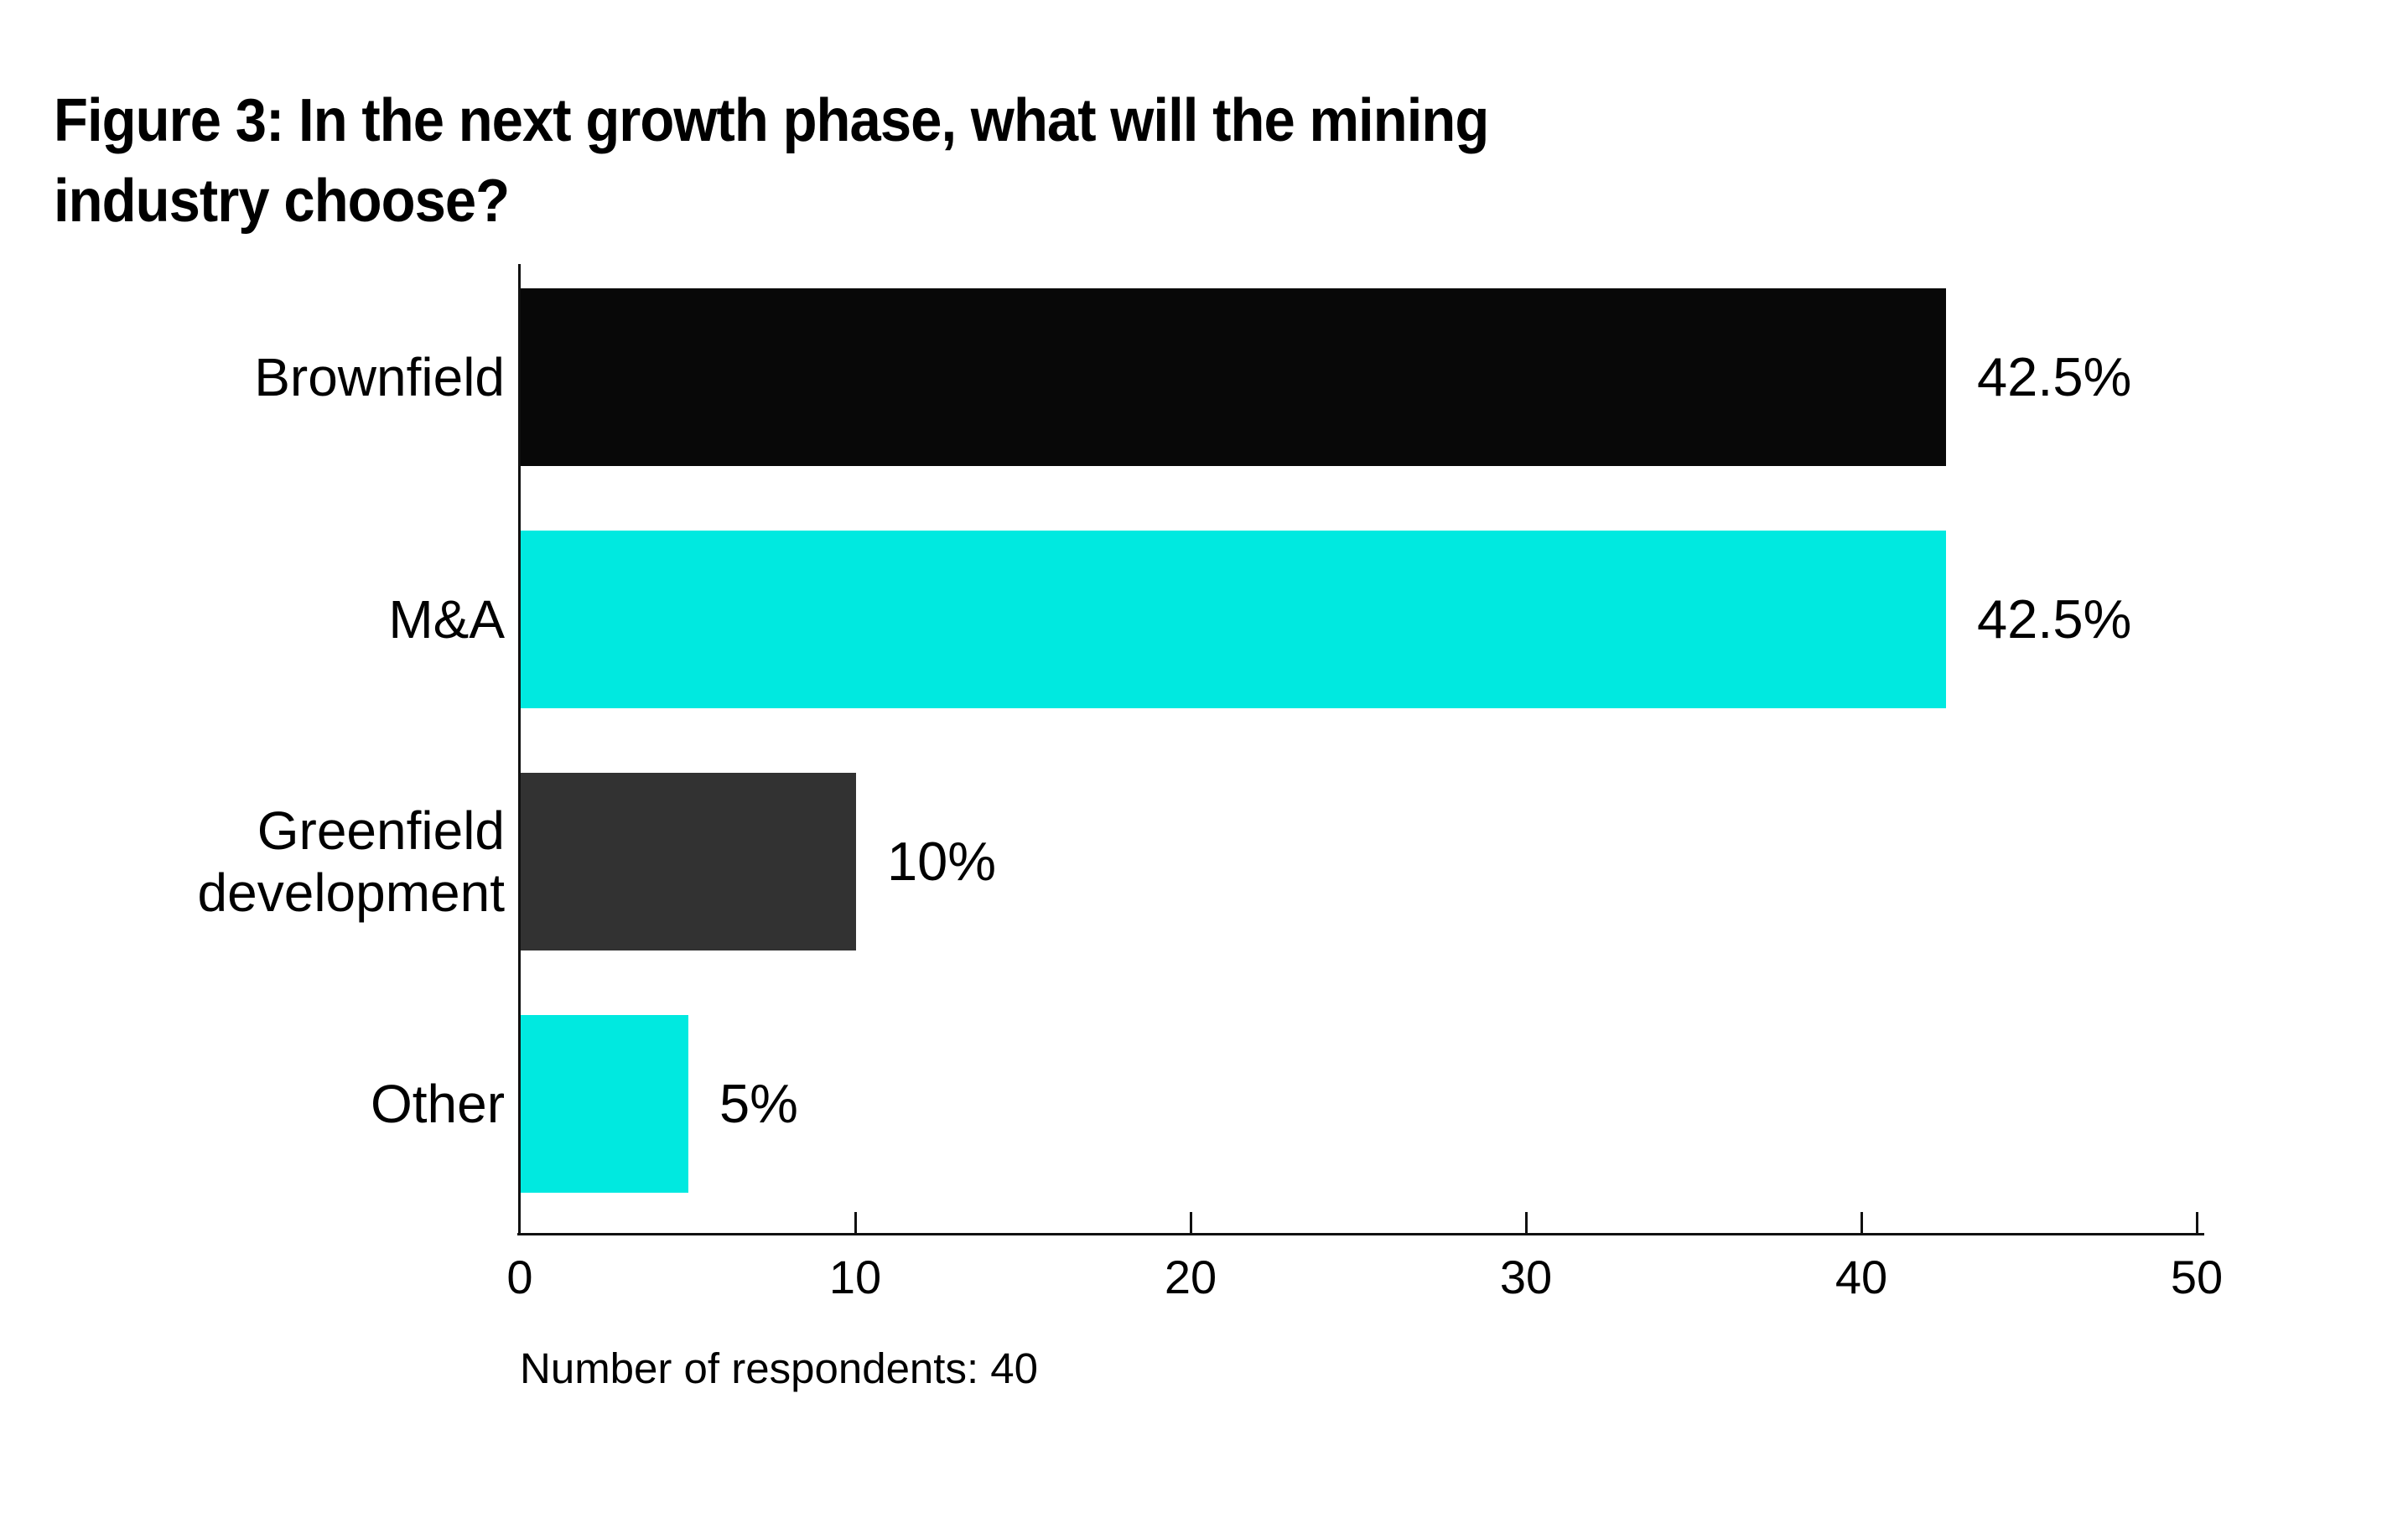 Image resolution: width=2408 pixels, height=1528 pixels. I want to click on category-label-line: Greenfield, so click(381, 830).